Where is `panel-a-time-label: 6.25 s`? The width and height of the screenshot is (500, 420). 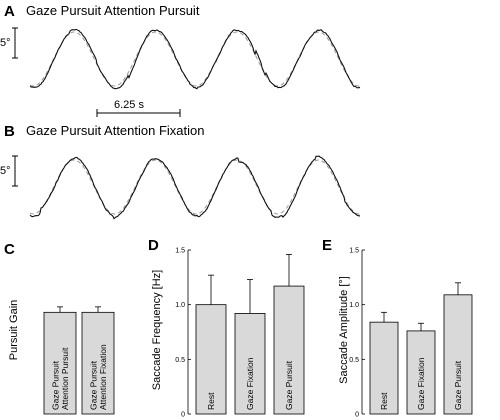
panel-a-time-label: 6.25 s is located at coordinates (129, 105).